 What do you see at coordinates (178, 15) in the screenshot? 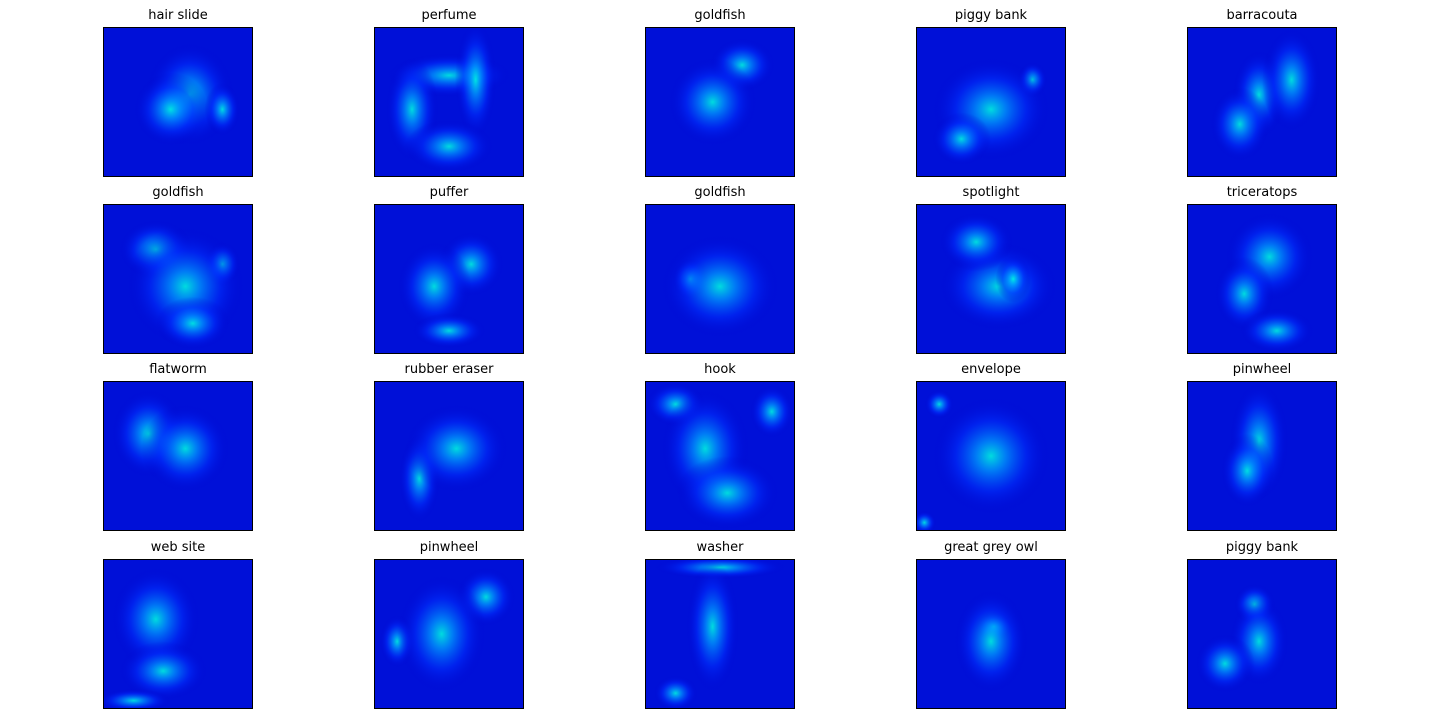
I see `panel-title: hair slide` at bounding box center [178, 15].